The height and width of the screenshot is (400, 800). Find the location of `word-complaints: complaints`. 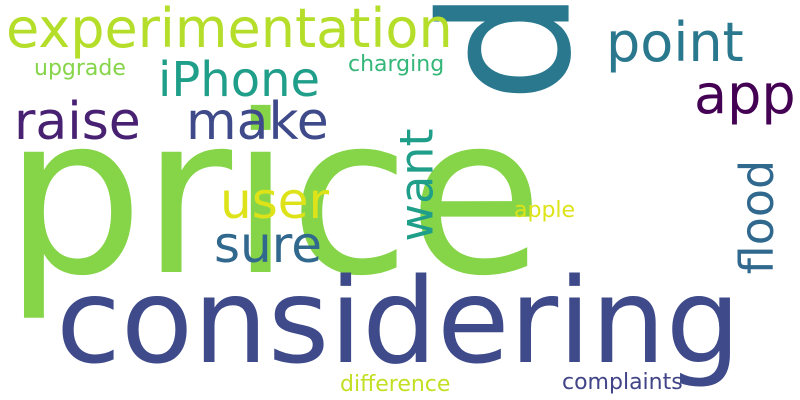

word-complaints: complaints is located at coordinates (622, 382).